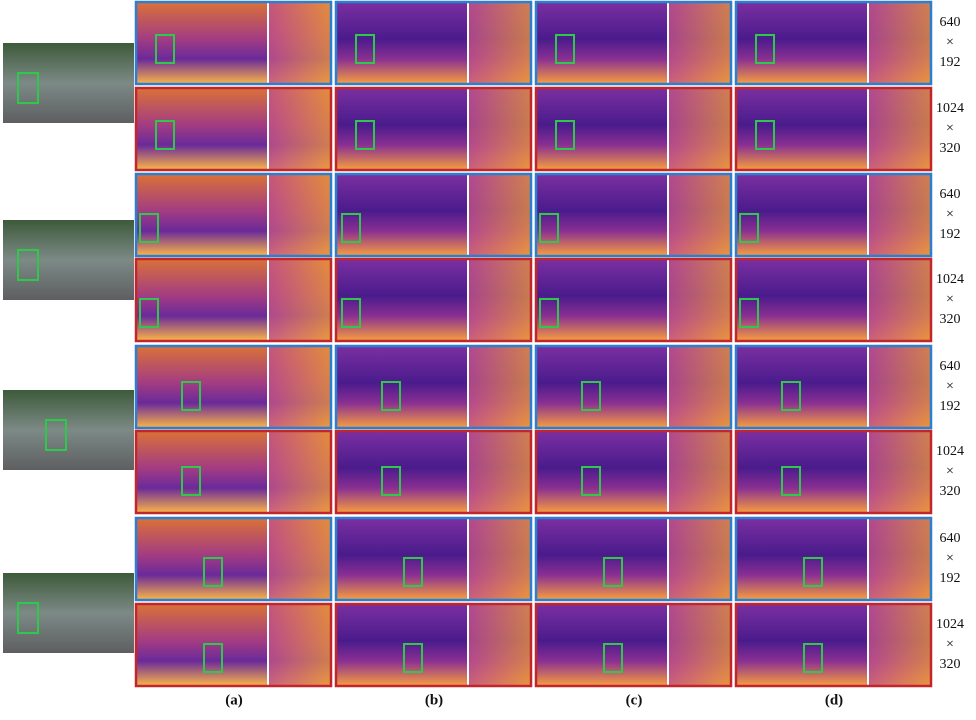 The height and width of the screenshot is (720, 976). Describe the element at coordinates (634, 700) in the screenshot. I see `column-label: (c)` at that location.